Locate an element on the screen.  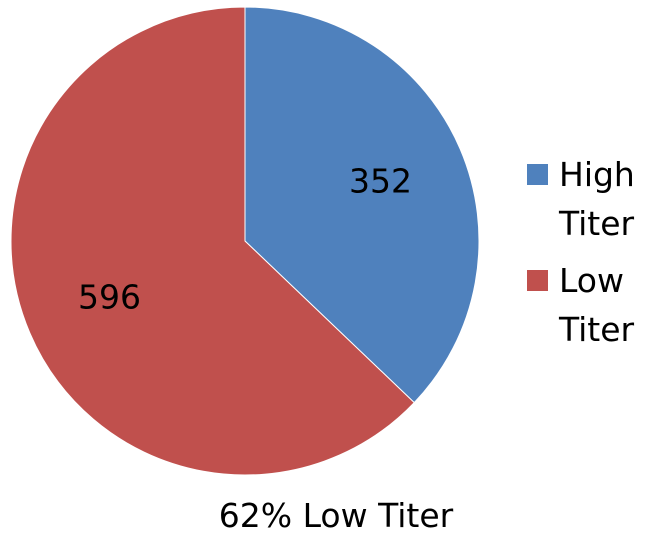
legend-item-low-titer: Low Titer is located at coordinates (592, 305).